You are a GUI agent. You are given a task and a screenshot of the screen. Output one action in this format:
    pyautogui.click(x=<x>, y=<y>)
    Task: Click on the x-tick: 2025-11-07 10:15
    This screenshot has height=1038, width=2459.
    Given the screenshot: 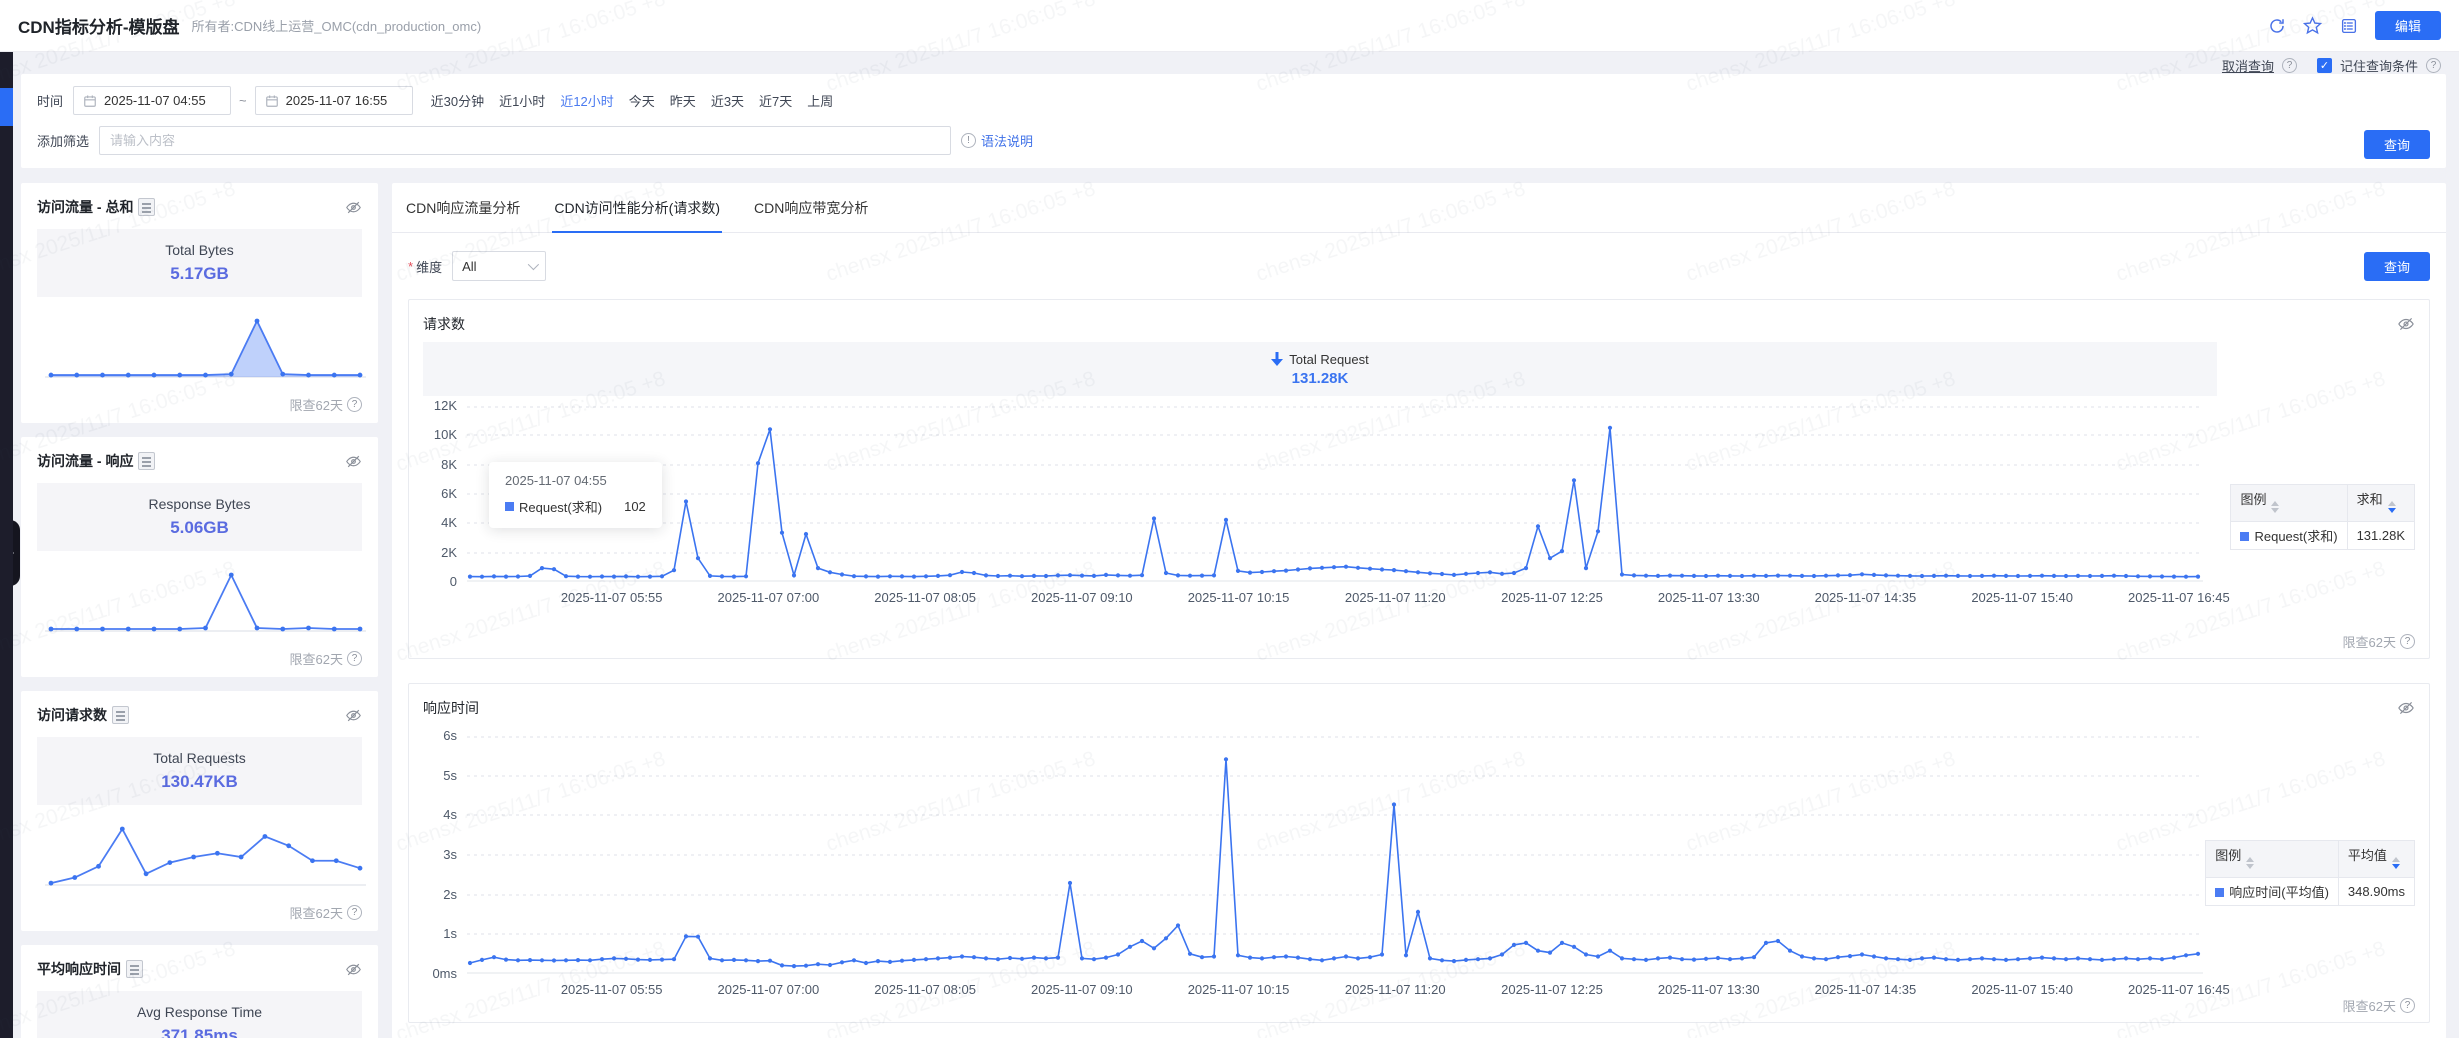 What is the action you would take?
    pyautogui.click(x=1238, y=989)
    